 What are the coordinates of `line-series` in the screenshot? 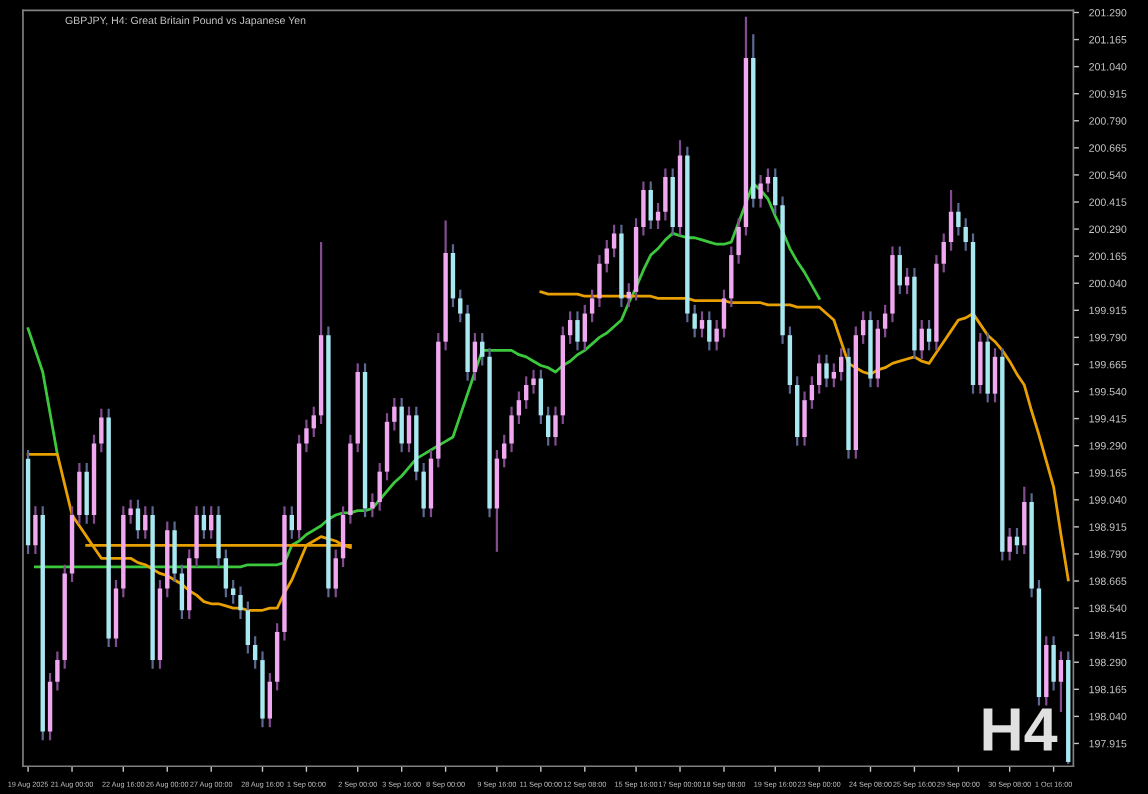 It's located at (42, 391).